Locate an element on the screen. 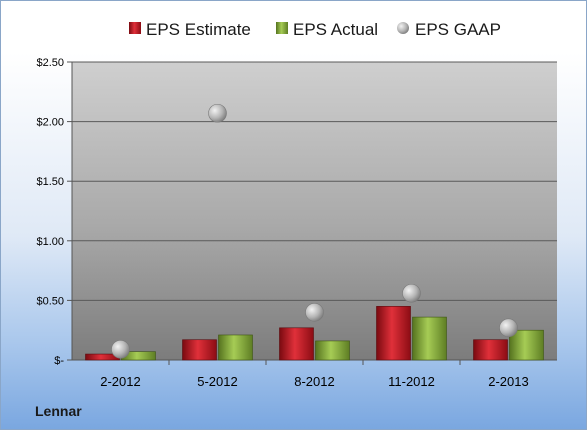  y-tick-label: $- is located at coordinates (59, 361).